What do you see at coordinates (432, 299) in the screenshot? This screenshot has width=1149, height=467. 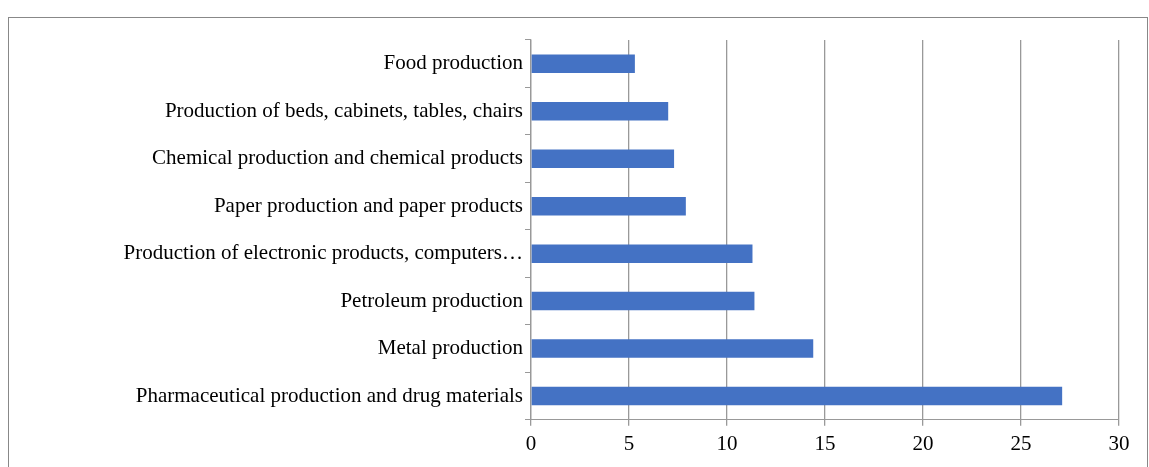 I see `y-tick-label: Petroleum production` at bounding box center [432, 299].